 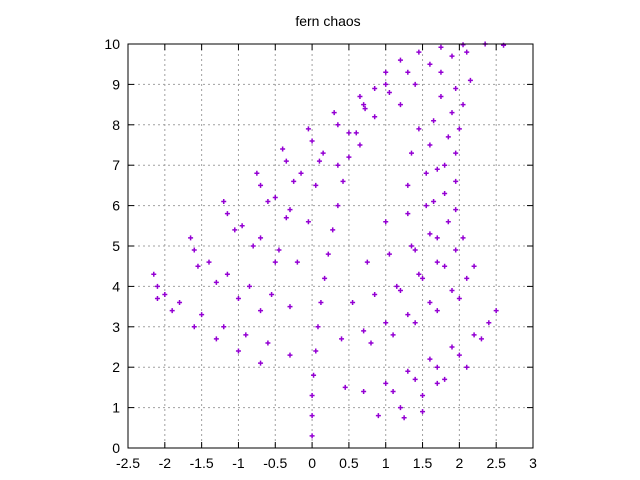 What do you see at coordinates (116, 84) in the screenshot?
I see `y-tick-label: 9` at bounding box center [116, 84].